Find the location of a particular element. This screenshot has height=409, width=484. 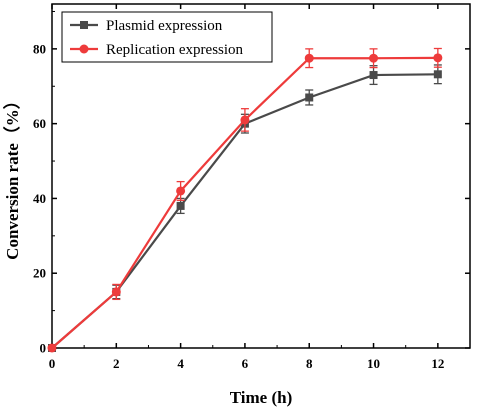

x-axis-label: Time (h) is located at coordinates (261, 397).